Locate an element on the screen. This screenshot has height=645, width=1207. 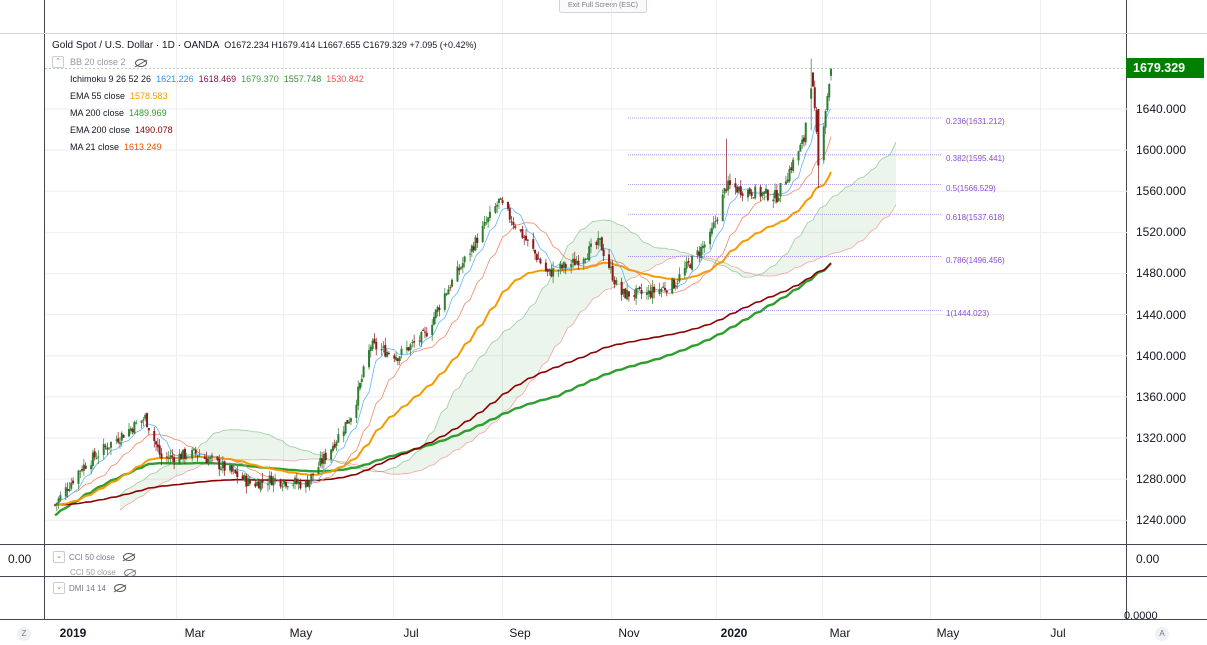
fib-level-label: 0.382(1595.441) is located at coordinates (975, 158).